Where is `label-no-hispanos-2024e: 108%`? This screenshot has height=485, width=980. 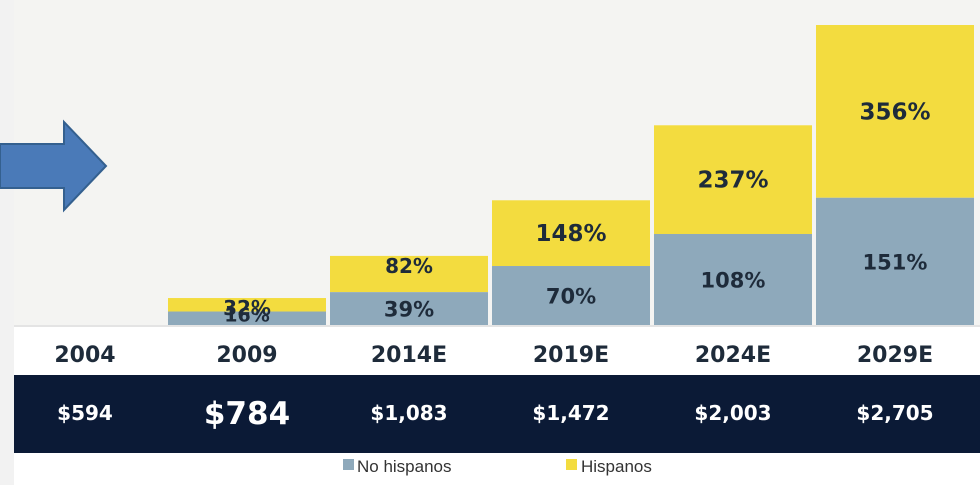 label-no-hispanos-2024e: 108% is located at coordinates (733, 280).